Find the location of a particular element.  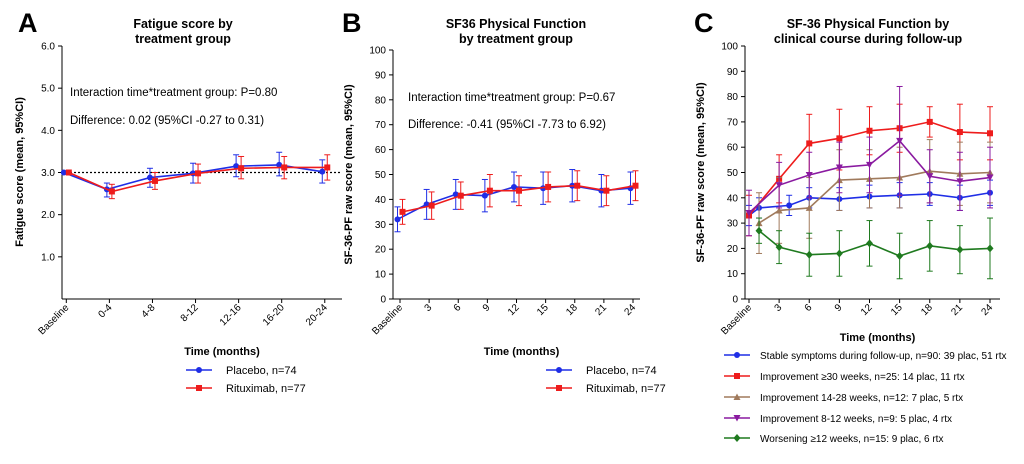

series-line is located at coordinates (874, 243).